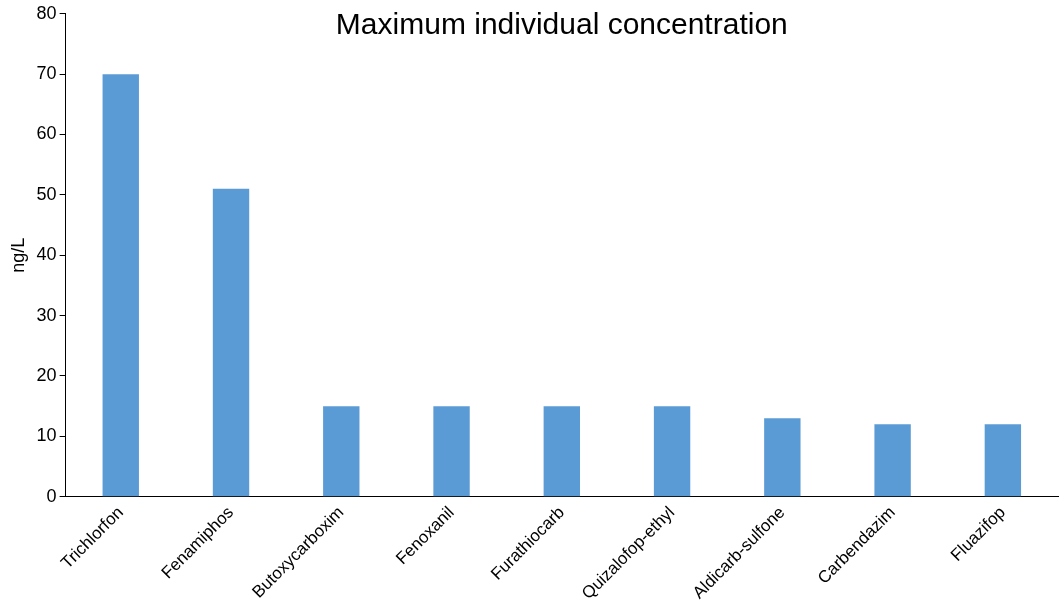  I want to click on y-tick-label: 40, so click(46, 254).